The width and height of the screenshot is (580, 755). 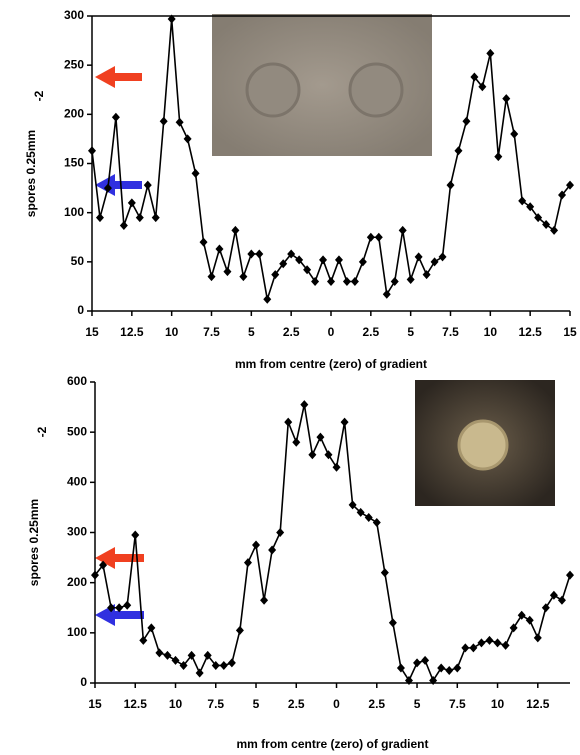 What do you see at coordinates (77, 482) in the screenshot?
I see `y-tick-label: 400` at bounding box center [77, 482].